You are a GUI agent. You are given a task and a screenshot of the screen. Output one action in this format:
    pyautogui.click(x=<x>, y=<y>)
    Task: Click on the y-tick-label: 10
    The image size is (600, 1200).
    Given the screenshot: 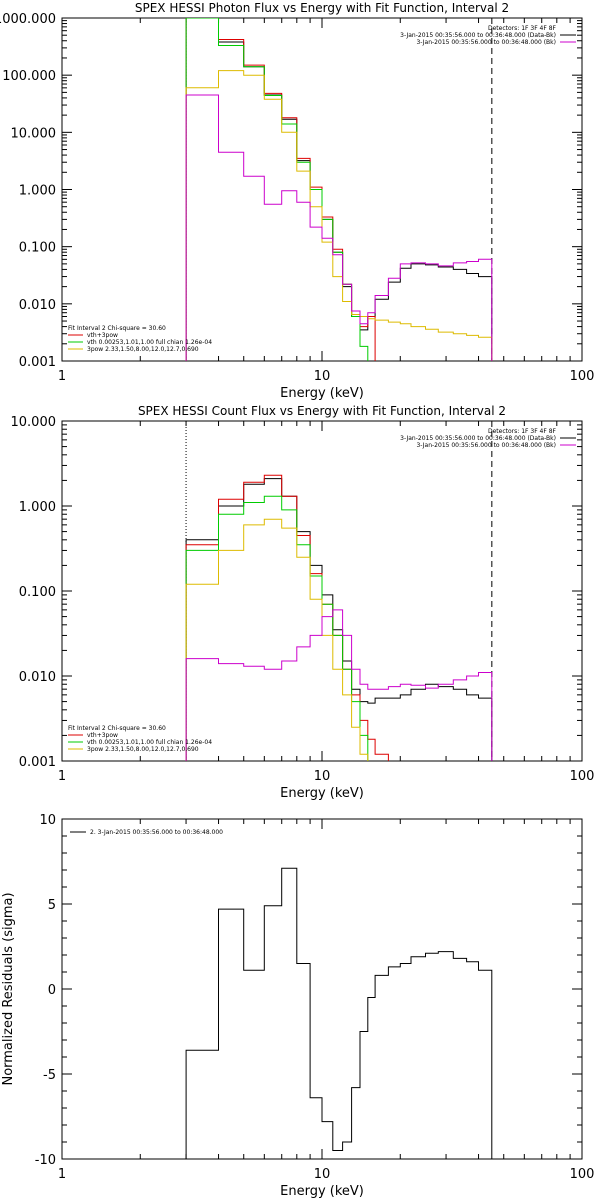 What is the action you would take?
    pyautogui.click(x=47, y=820)
    